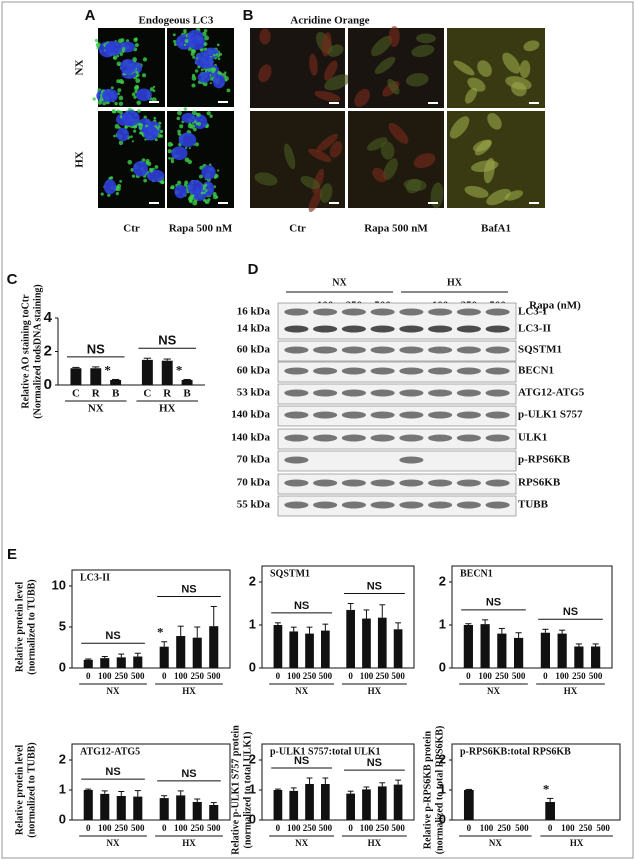  I want to click on label: NS, so click(374, 763).